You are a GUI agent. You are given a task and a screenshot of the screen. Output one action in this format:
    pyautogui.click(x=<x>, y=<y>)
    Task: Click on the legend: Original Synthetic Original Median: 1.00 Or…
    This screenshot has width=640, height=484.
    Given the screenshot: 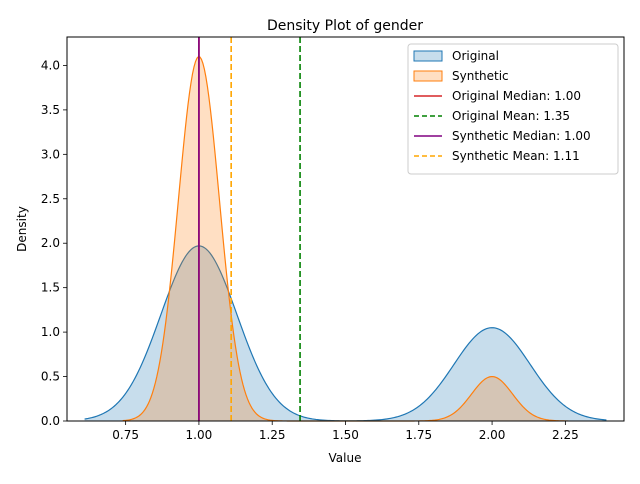 What is the action you would take?
    pyautogui.click(x=513, y=109)
    